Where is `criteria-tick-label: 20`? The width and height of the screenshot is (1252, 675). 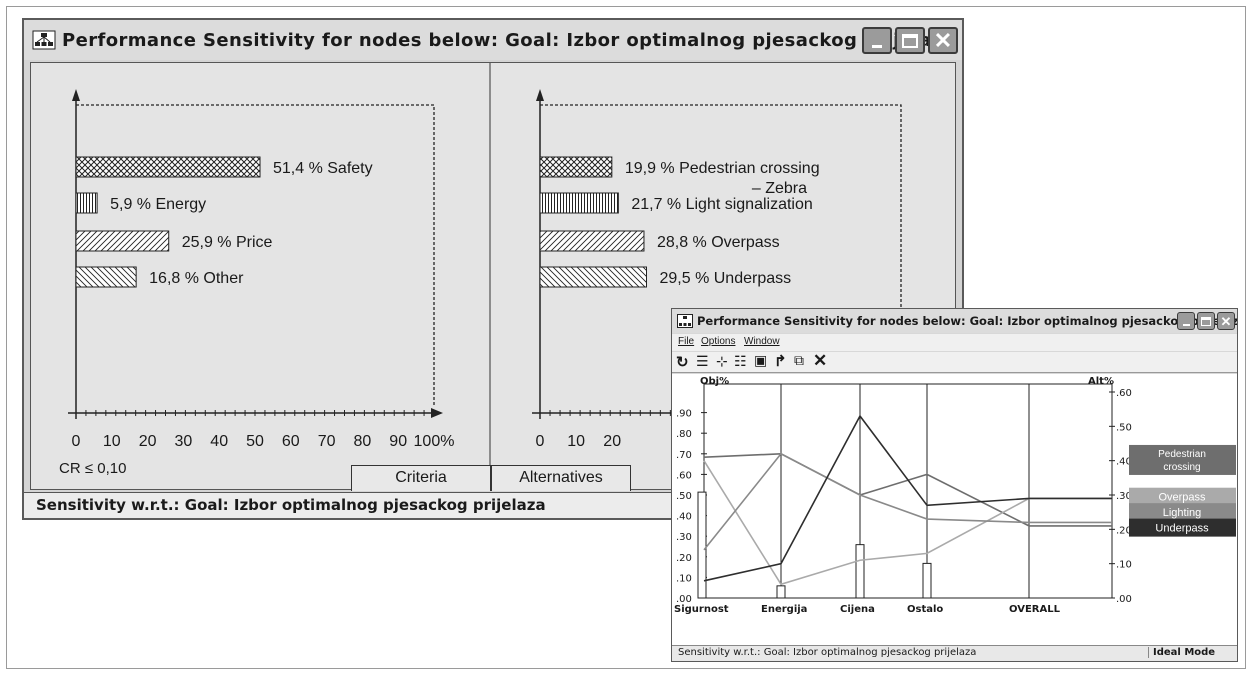 criteria-tick-label: 20 is located at coordinates (148, 441).